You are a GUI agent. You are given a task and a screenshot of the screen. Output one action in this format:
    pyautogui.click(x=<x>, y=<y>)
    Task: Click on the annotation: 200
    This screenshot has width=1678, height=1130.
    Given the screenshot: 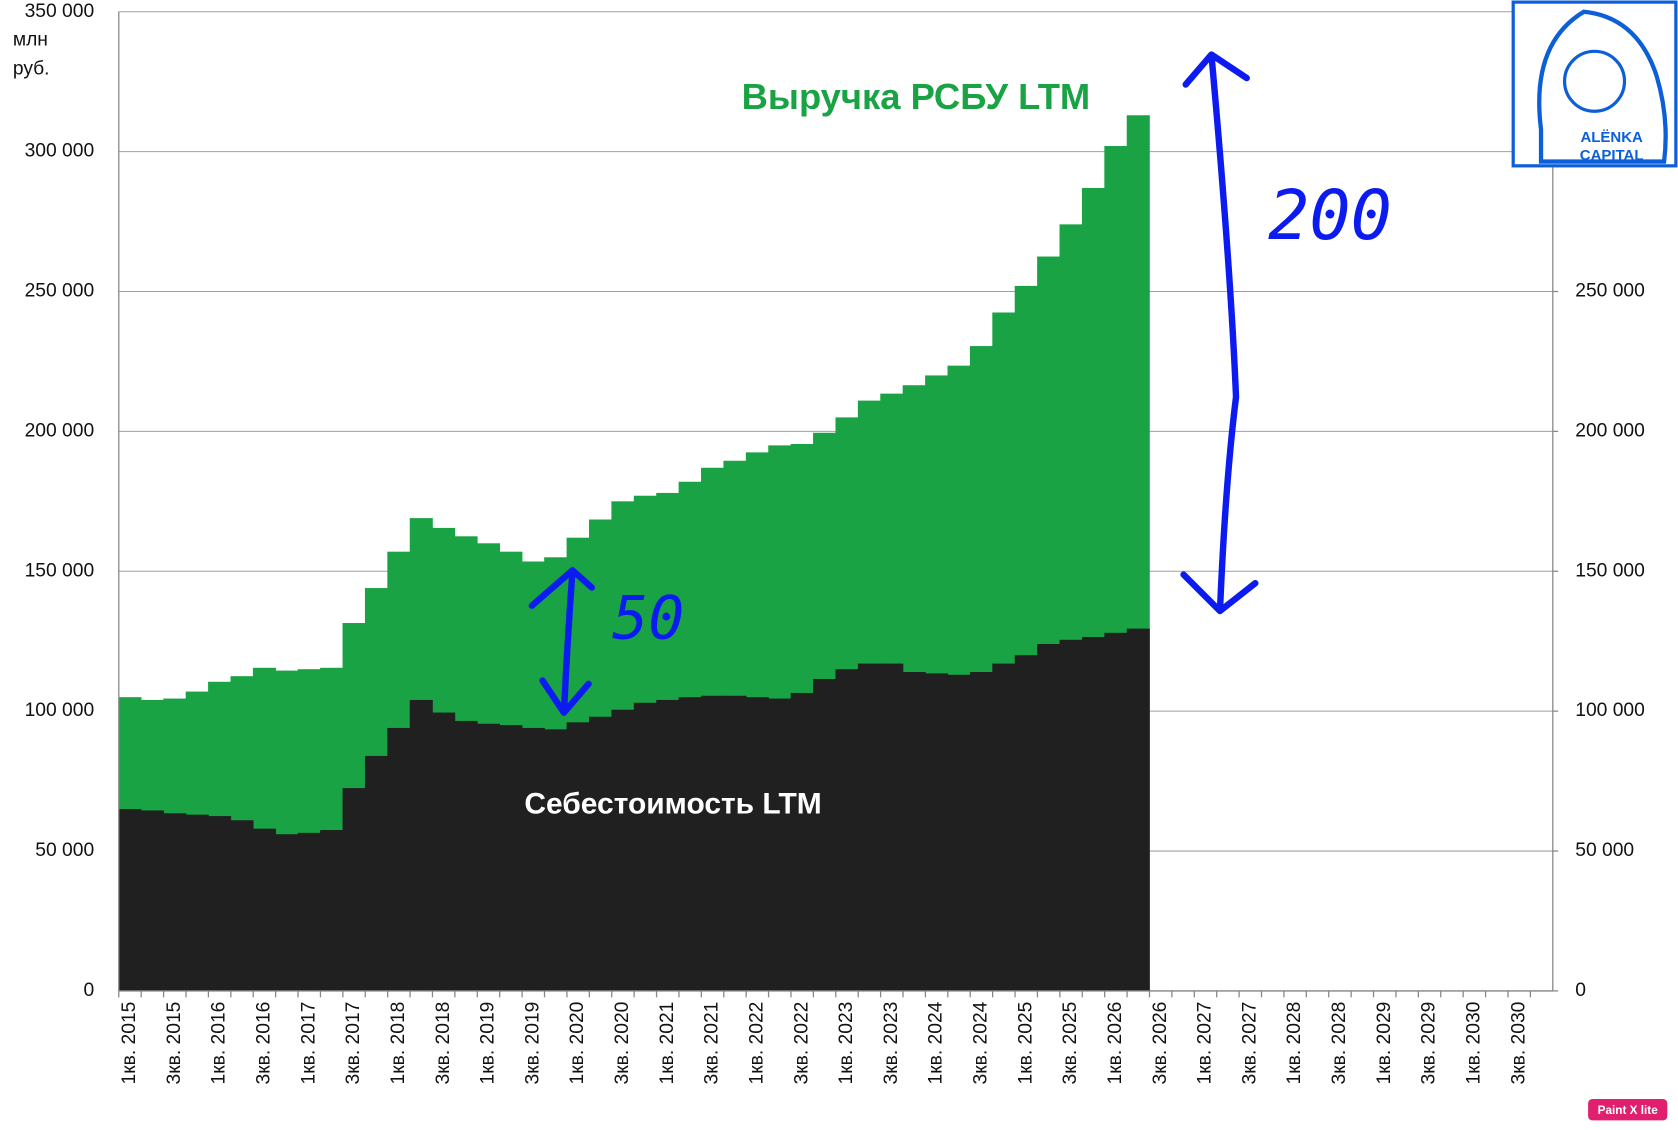 What is the action you would take?
    pyautogui.click(x=1330, y=216)
    